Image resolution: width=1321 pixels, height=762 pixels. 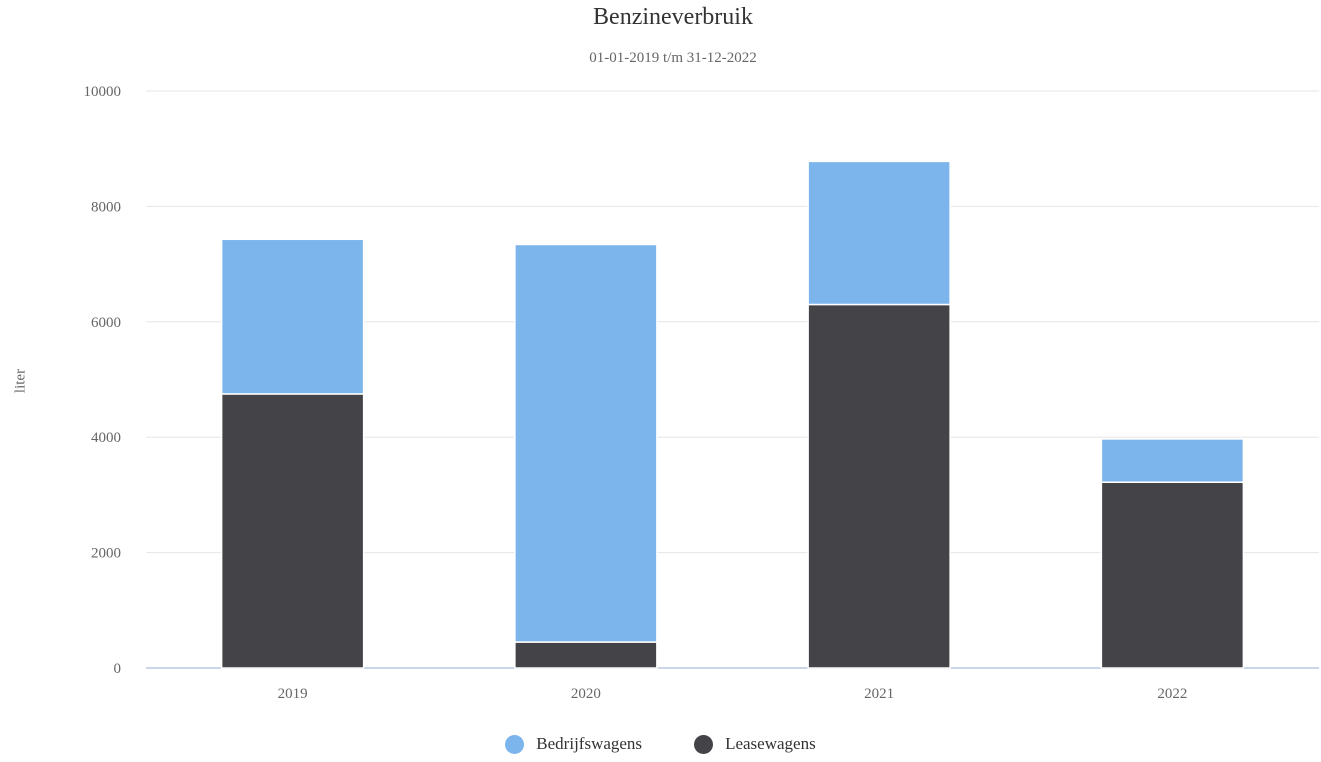 I want to click on bar-leasewagens-2021, so click(x=879, y=486).